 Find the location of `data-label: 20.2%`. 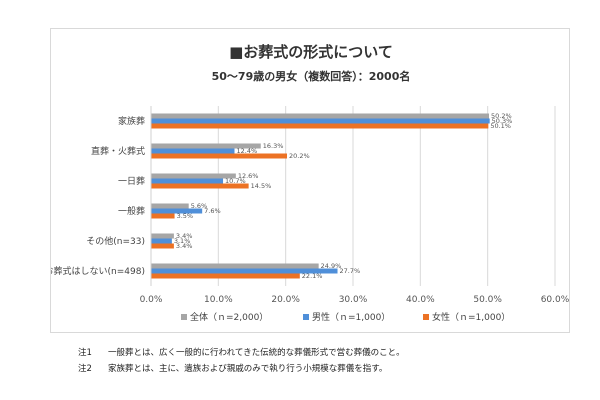

data-label: 20.2% is located at coordinates (299, 156).